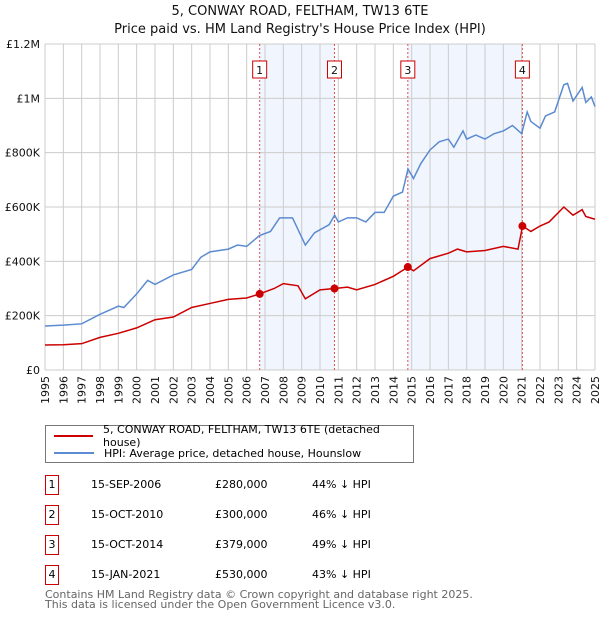  Describe the element at coordinates (341, 574) in the screenshot. I see `sale-hpi-diff: 43% ↓ HPI` at that location.